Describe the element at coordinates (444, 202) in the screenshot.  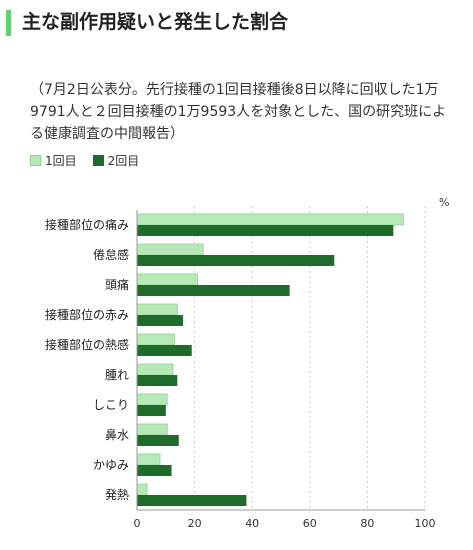
I see `unit-label: %` at that location.